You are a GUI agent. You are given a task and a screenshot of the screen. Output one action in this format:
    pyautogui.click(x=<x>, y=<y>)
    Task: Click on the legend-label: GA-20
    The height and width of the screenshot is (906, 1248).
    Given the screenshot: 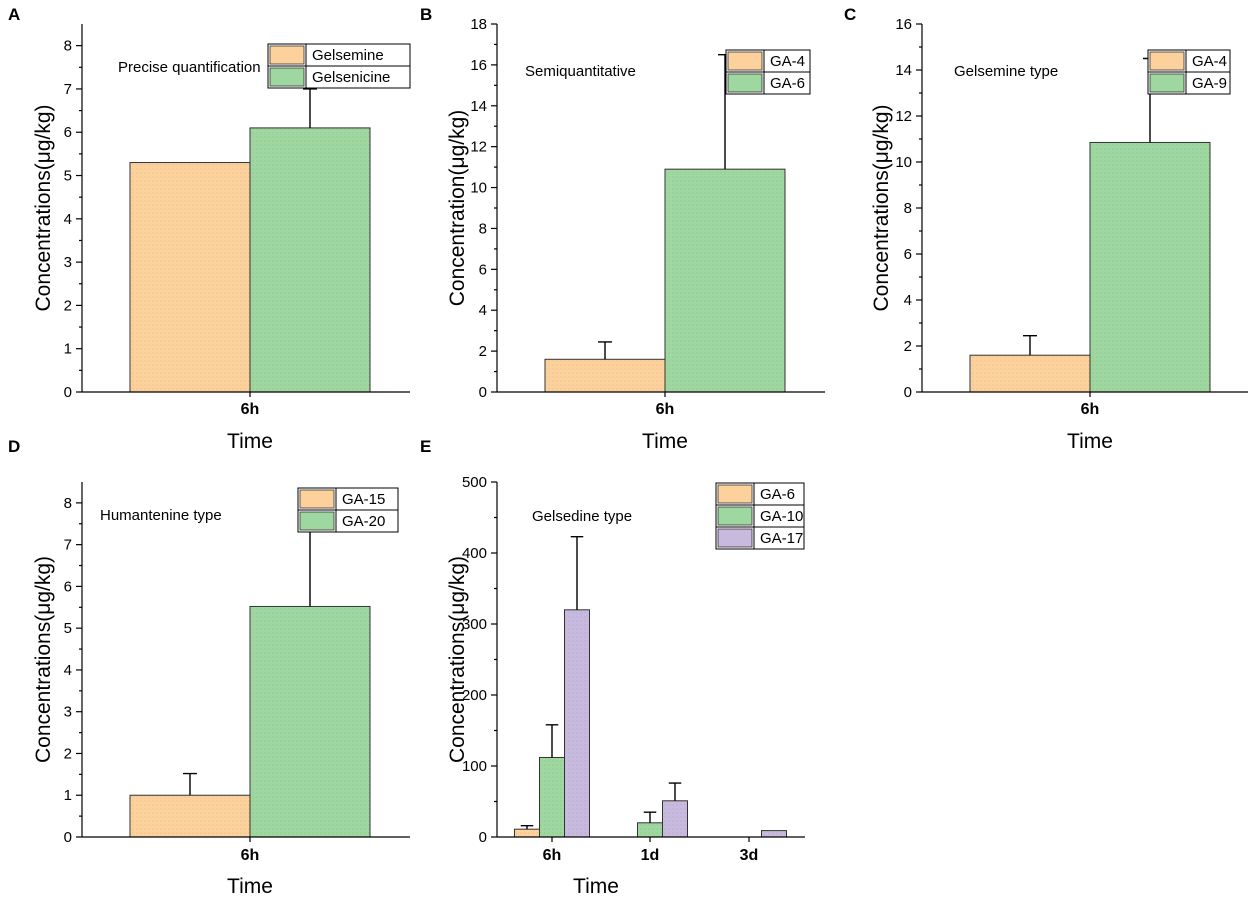 What is the action you would take?
    pyautogui.click(x=363, y=521)
    